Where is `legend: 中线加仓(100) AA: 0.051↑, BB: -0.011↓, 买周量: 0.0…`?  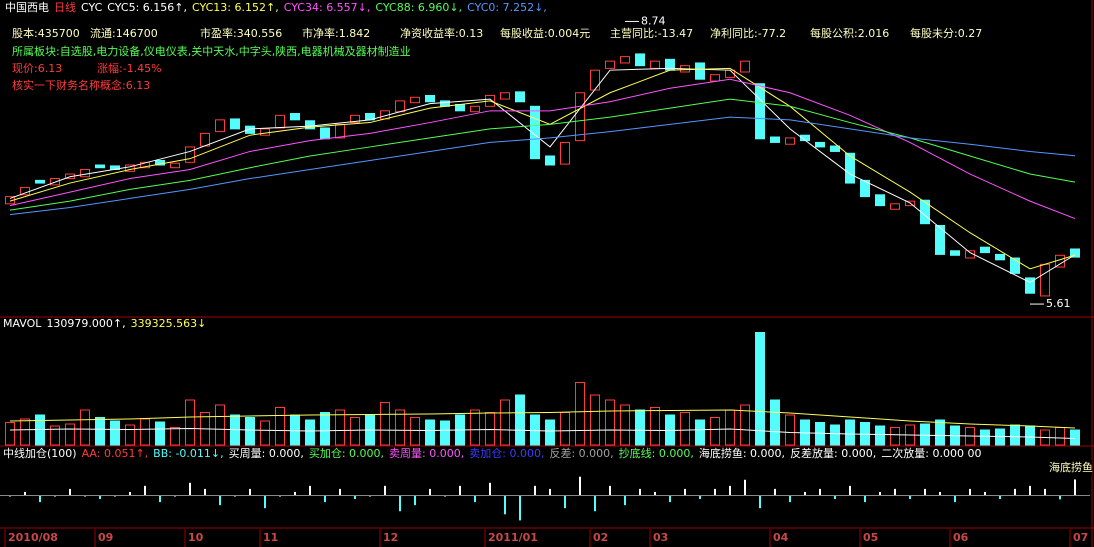 legend: 中线加仓(100) AA: 0.051↑, BB: -0.011↓, 买周量: 0.0… is located at coordinates (492, 453).